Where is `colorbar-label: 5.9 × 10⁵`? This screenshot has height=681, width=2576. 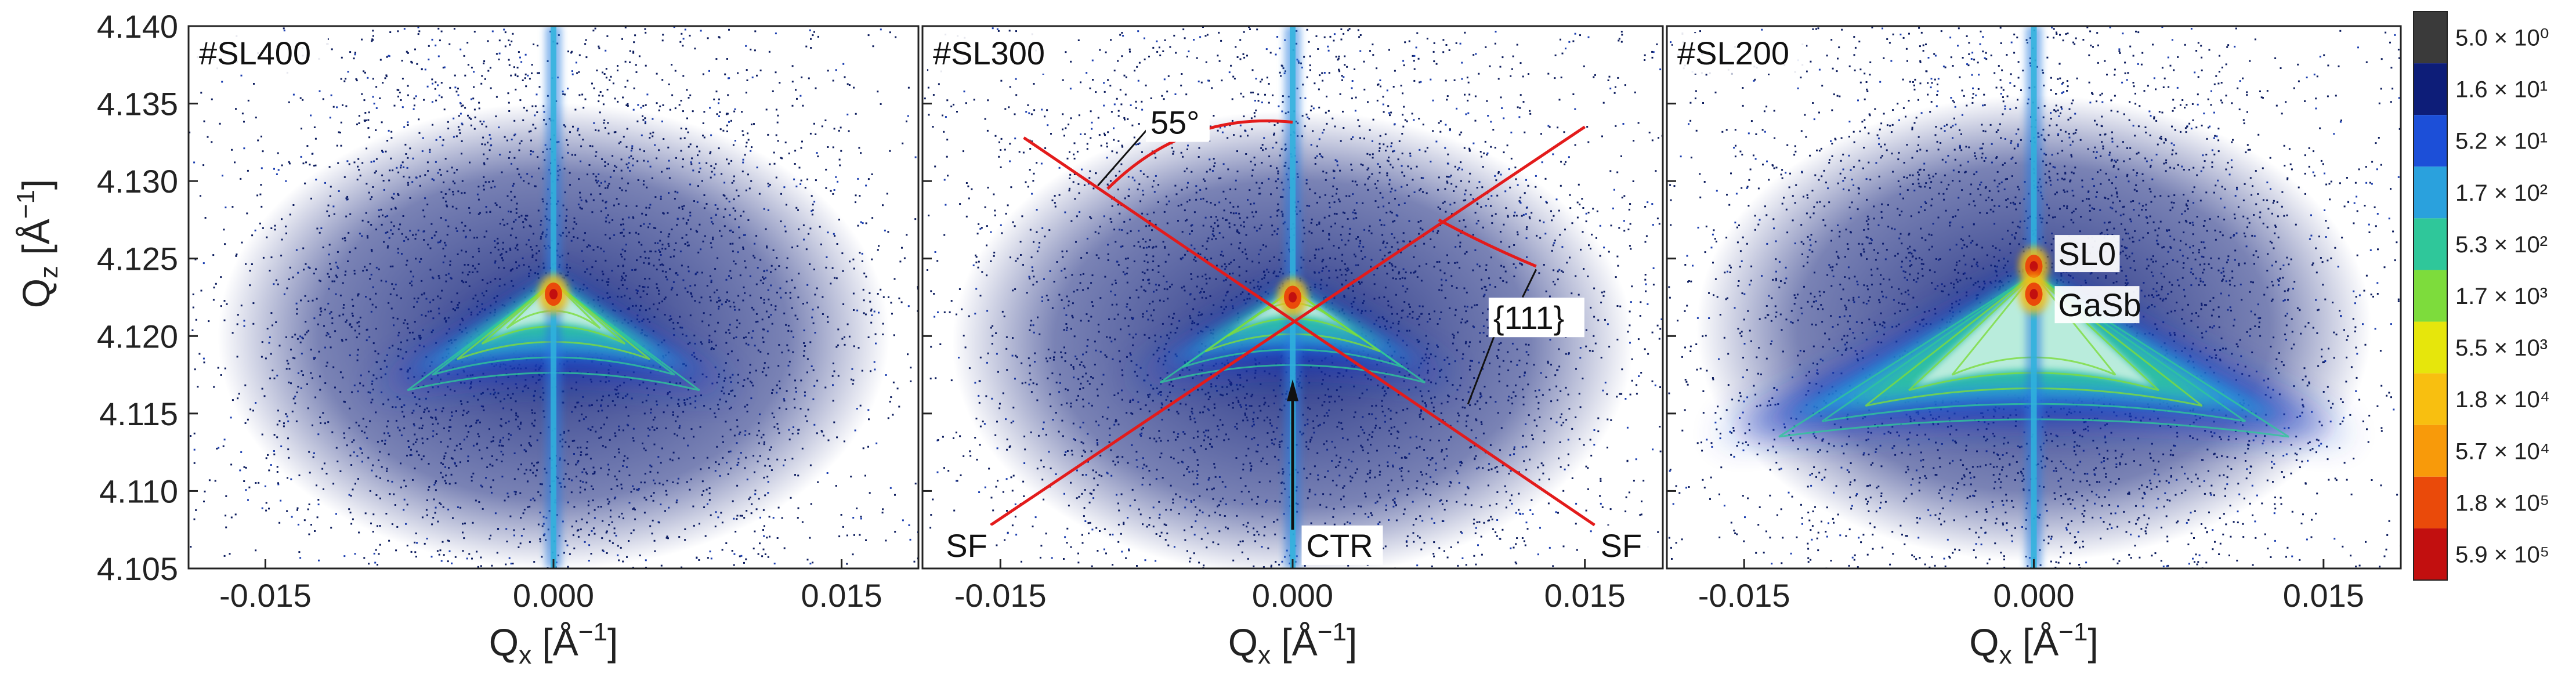
colorbar-label: 5.9 × 10⁵ is located at coordinates (2502, 554).